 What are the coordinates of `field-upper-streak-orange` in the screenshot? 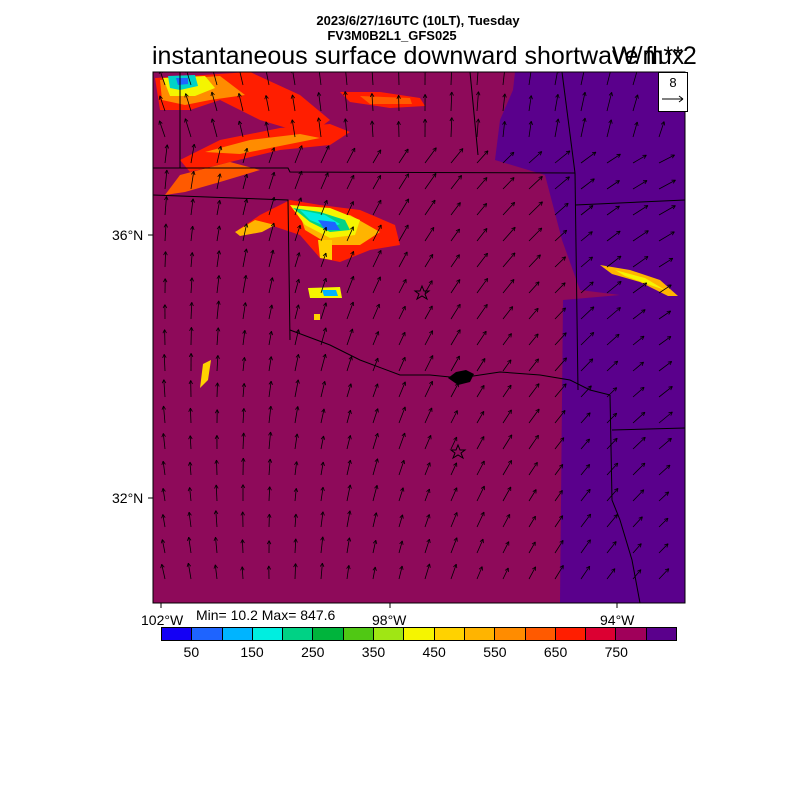 It's located at (262, 144).